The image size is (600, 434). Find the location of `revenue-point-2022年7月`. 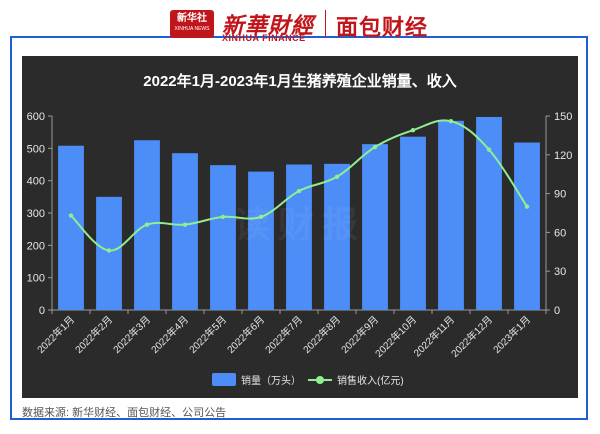

revenue-point-2022年7月 is located at coordinates (299, 191).